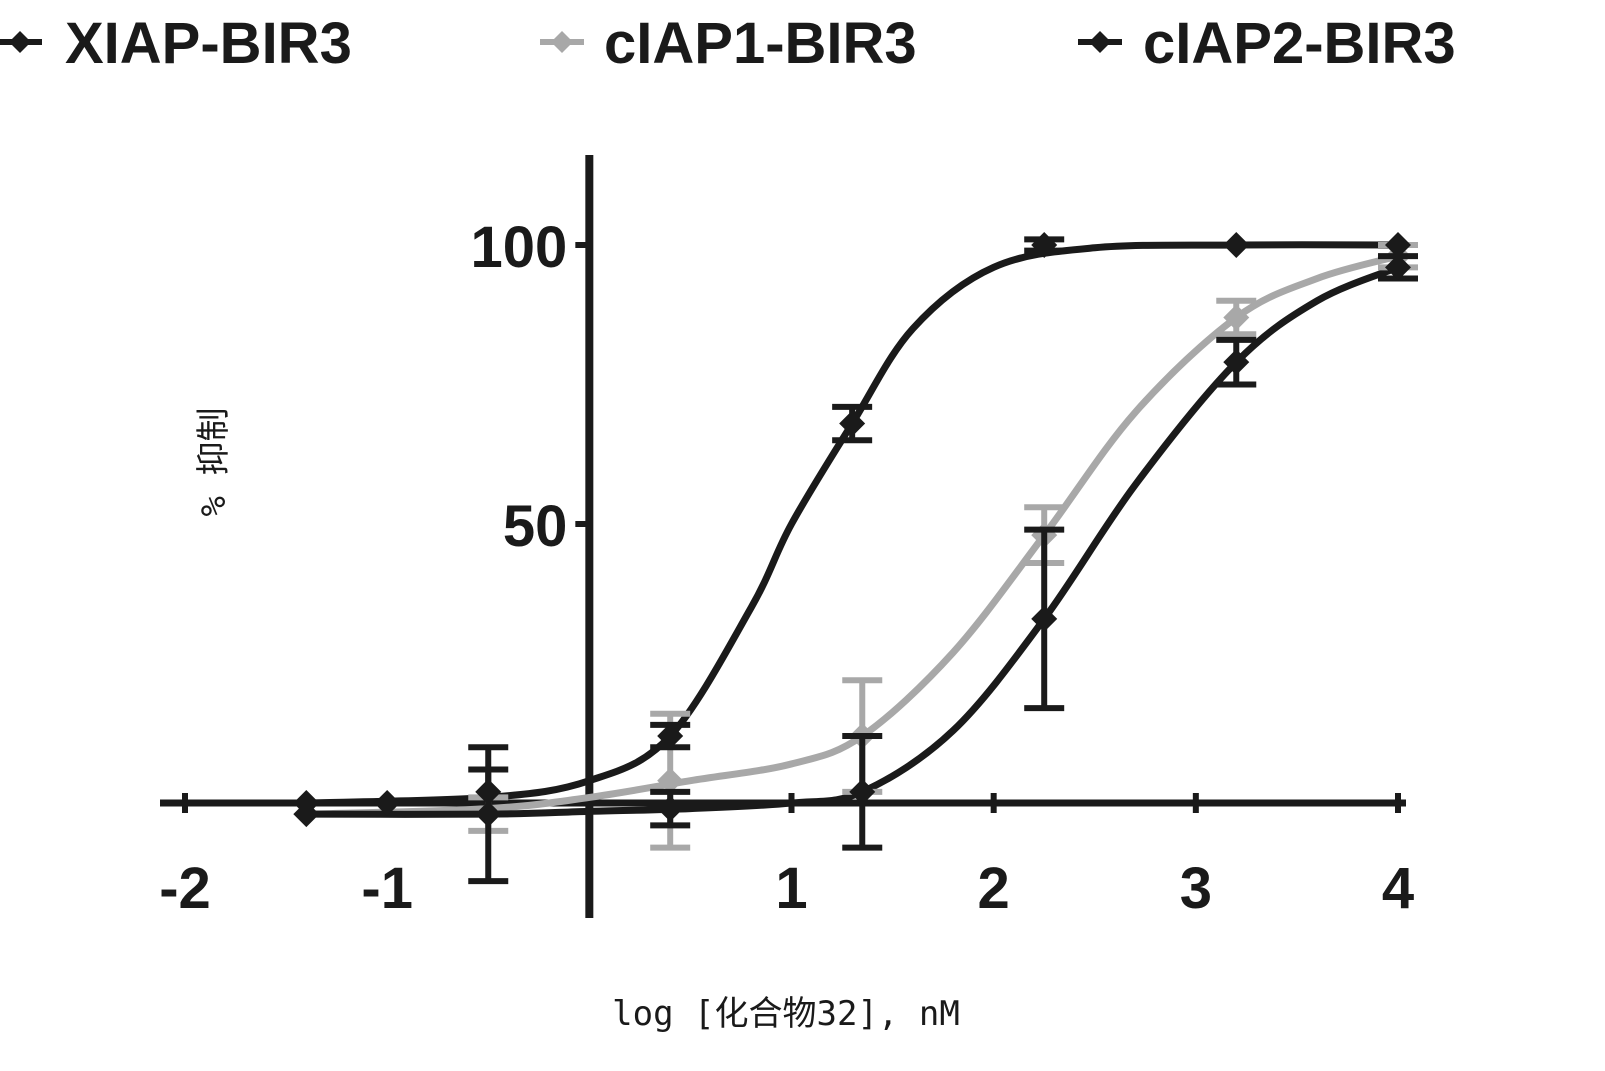  Describe the element at coordinates (791, 888) in the screenshot. I see `x-tick-label: 1` at that location.